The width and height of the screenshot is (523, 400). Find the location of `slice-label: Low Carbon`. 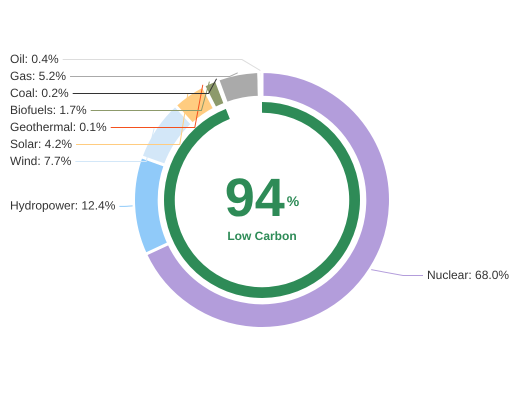

slice-label: Low Carbon is located at coordinates (262, 236).